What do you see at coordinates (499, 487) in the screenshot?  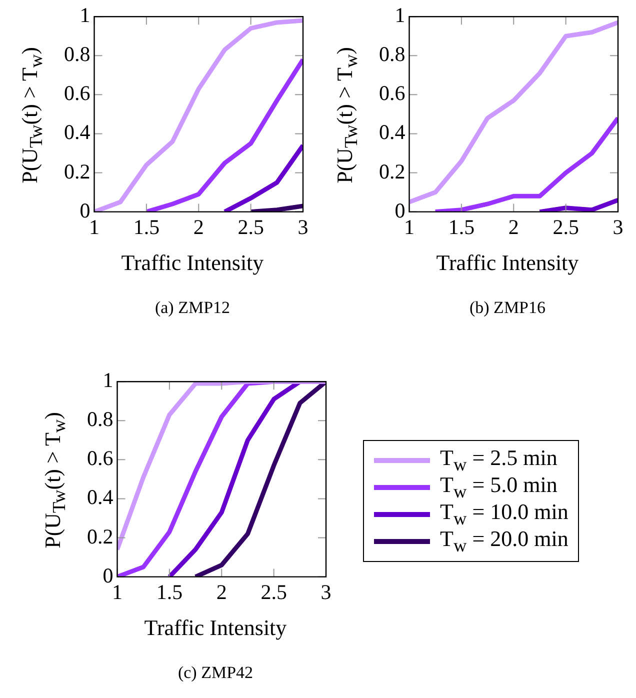 I see `legend-label: T$_{w}$ = 5.0 min` at bounding box center [499, 487].